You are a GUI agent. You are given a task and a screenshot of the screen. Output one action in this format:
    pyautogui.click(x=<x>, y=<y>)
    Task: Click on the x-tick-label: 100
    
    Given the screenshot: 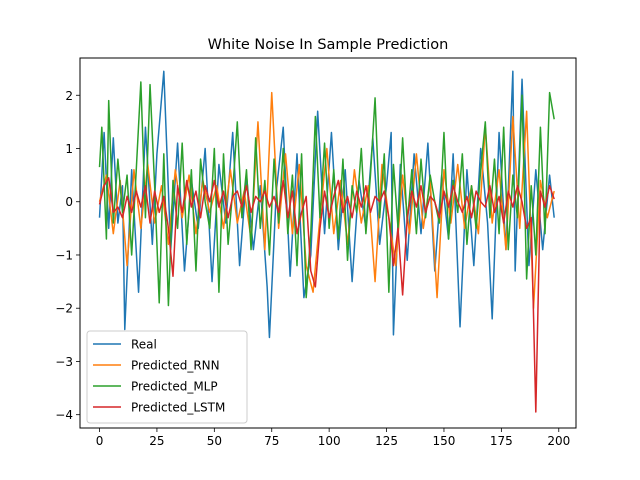 What is the action you would take?
    pyautogui.click(x=329, y=441)
    